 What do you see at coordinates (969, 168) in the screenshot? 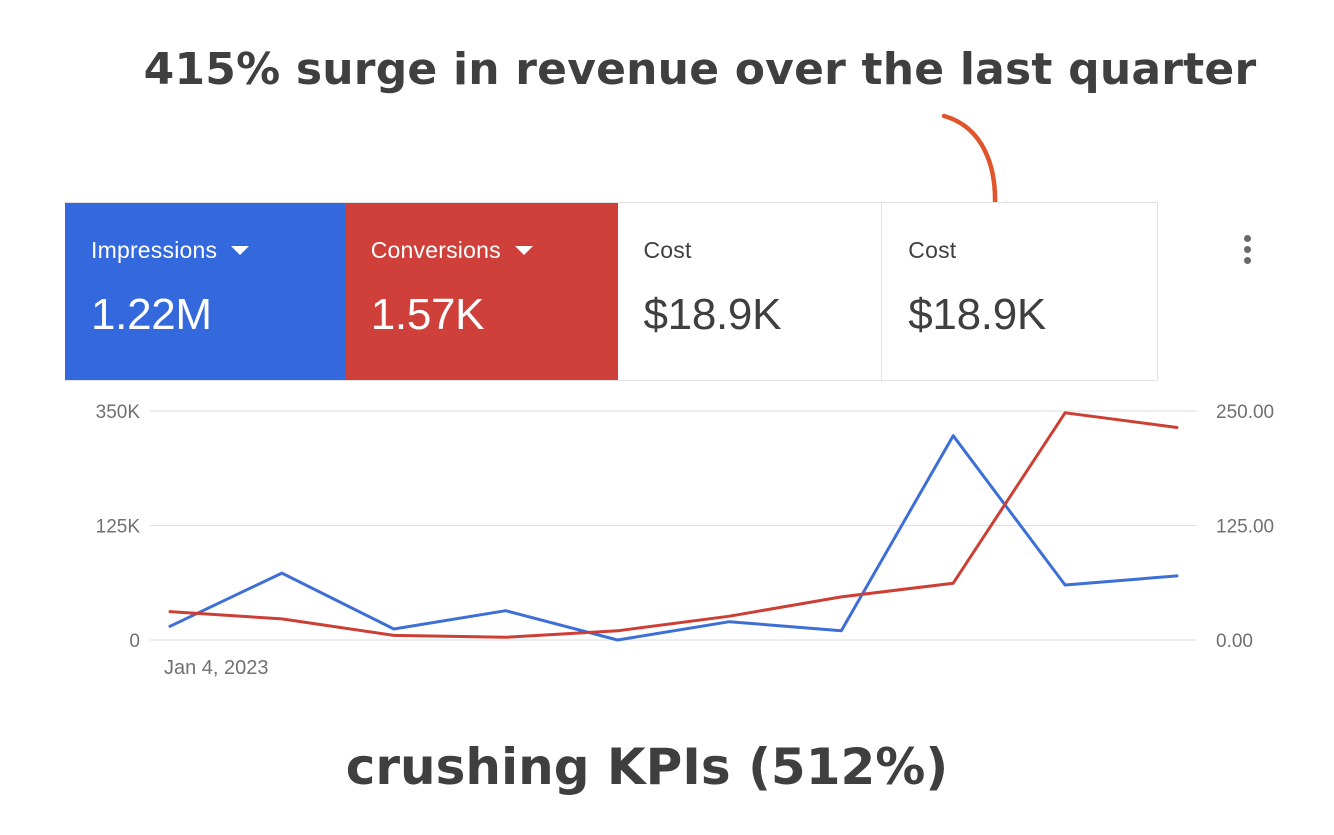
I see `arrow-shaft` at bounding box center [969, 168].